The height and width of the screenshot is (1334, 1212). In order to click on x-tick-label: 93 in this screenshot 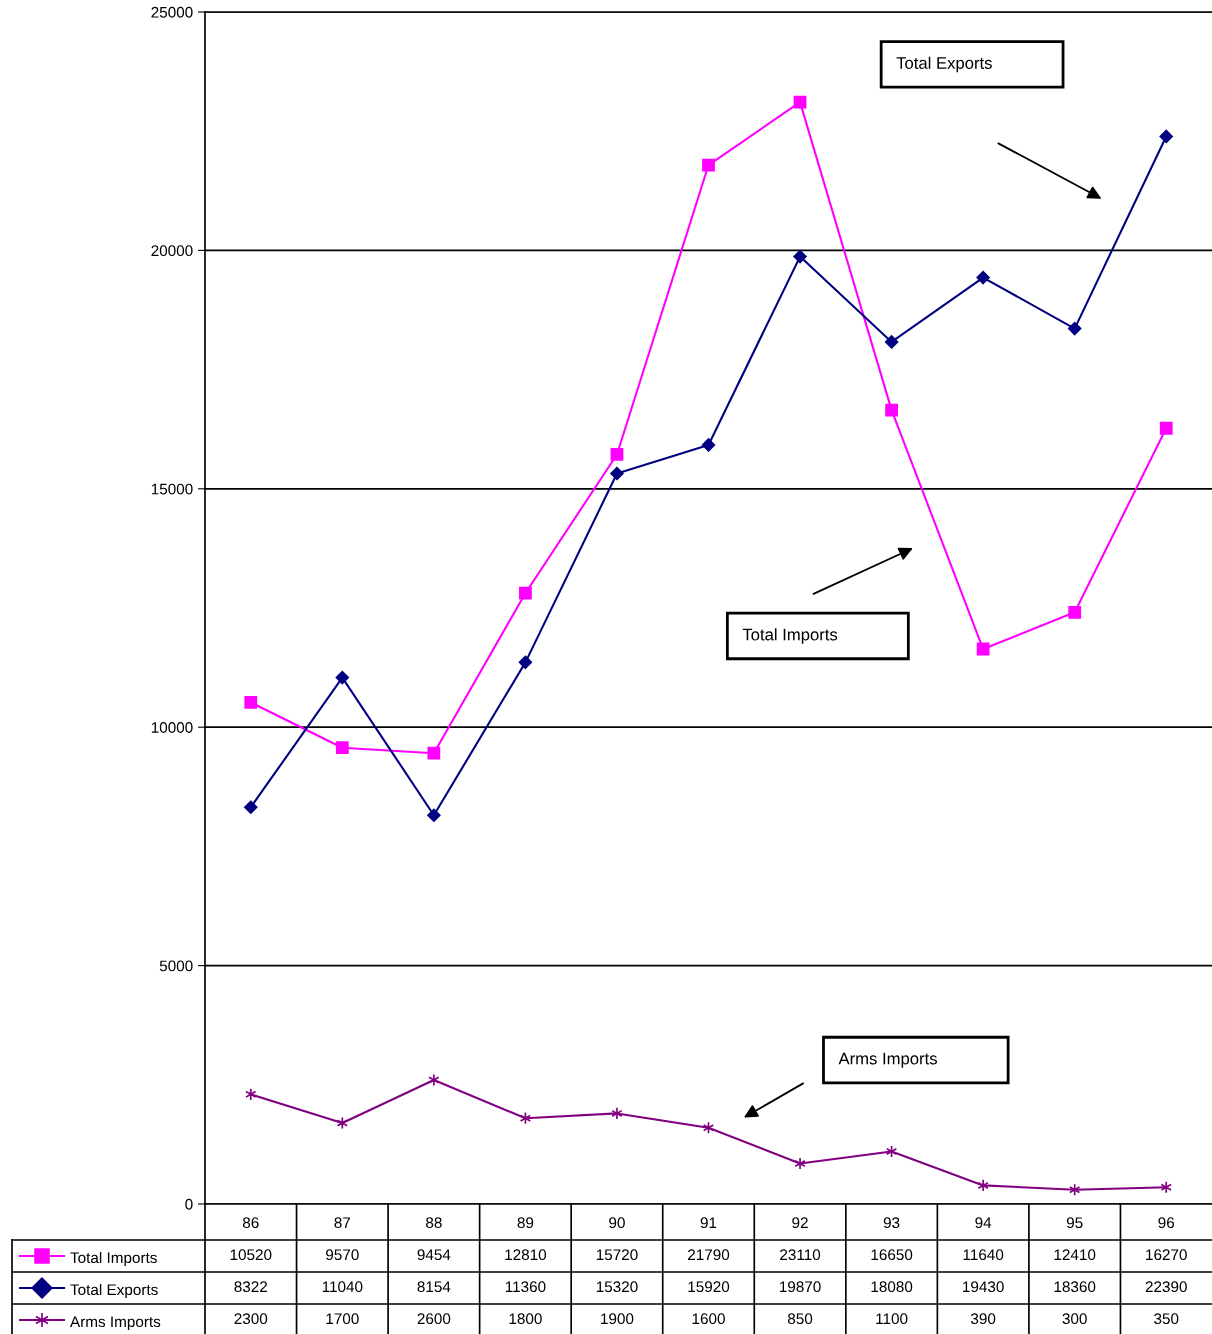, I will do `click(891, 1223)`.